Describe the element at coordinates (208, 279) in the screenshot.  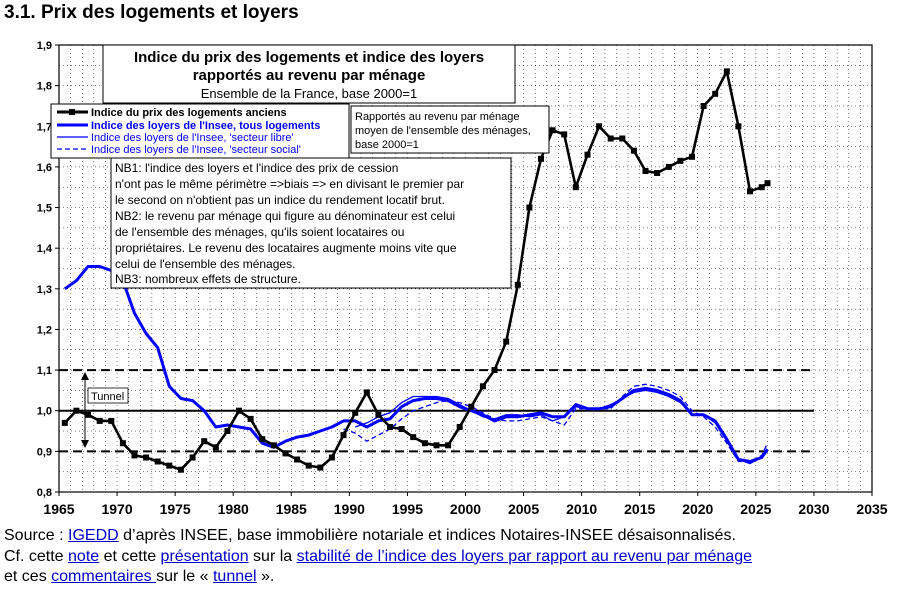
I see `note-line: NB3: nombreux effets de structure.` at that location.